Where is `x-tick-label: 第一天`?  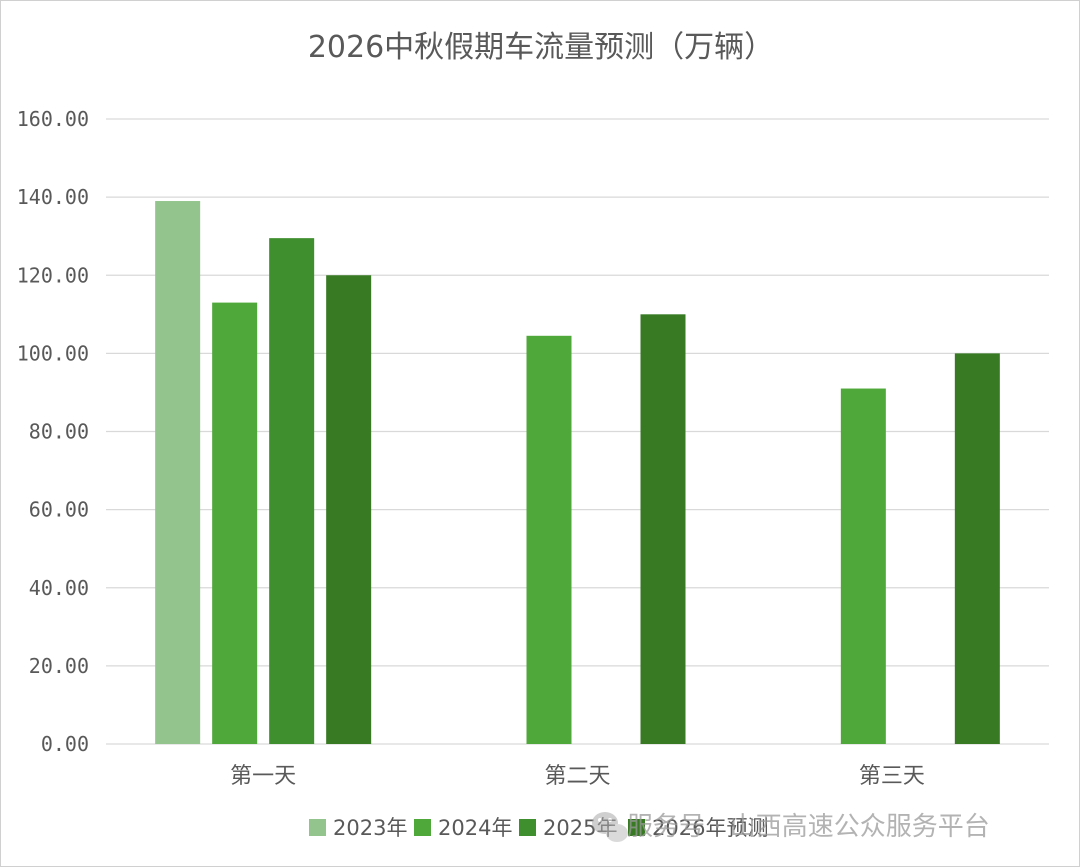
x-tick-label: 第一天 is located at coordinates (263, 776).